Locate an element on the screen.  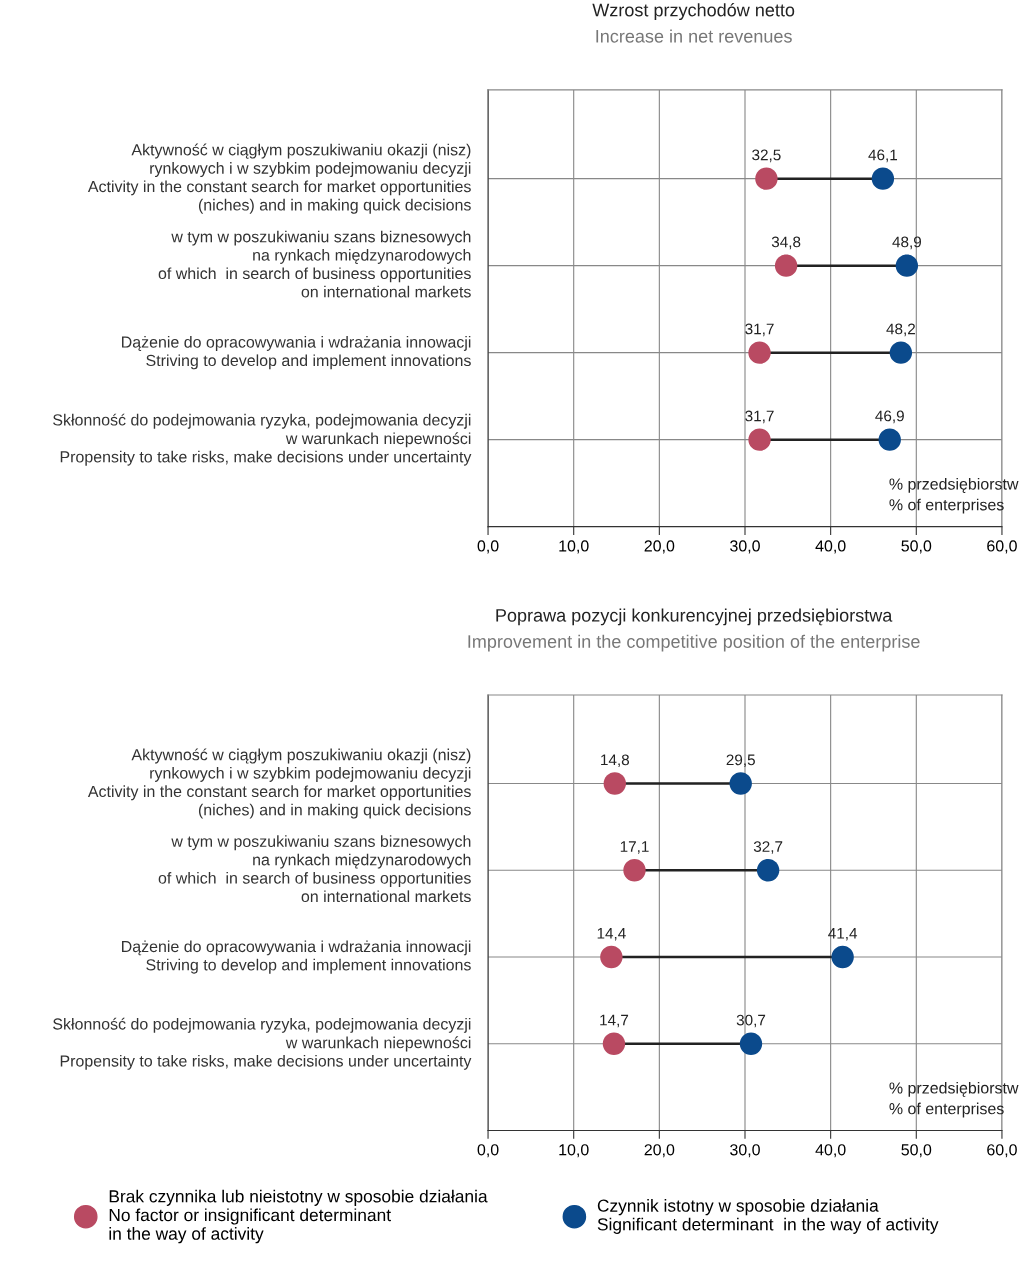
legend-label: Brak czynnika lub nieistotny w sposobie działania No factor or insignificant determinant in the way of activity is located at coordinates (298, 1216).